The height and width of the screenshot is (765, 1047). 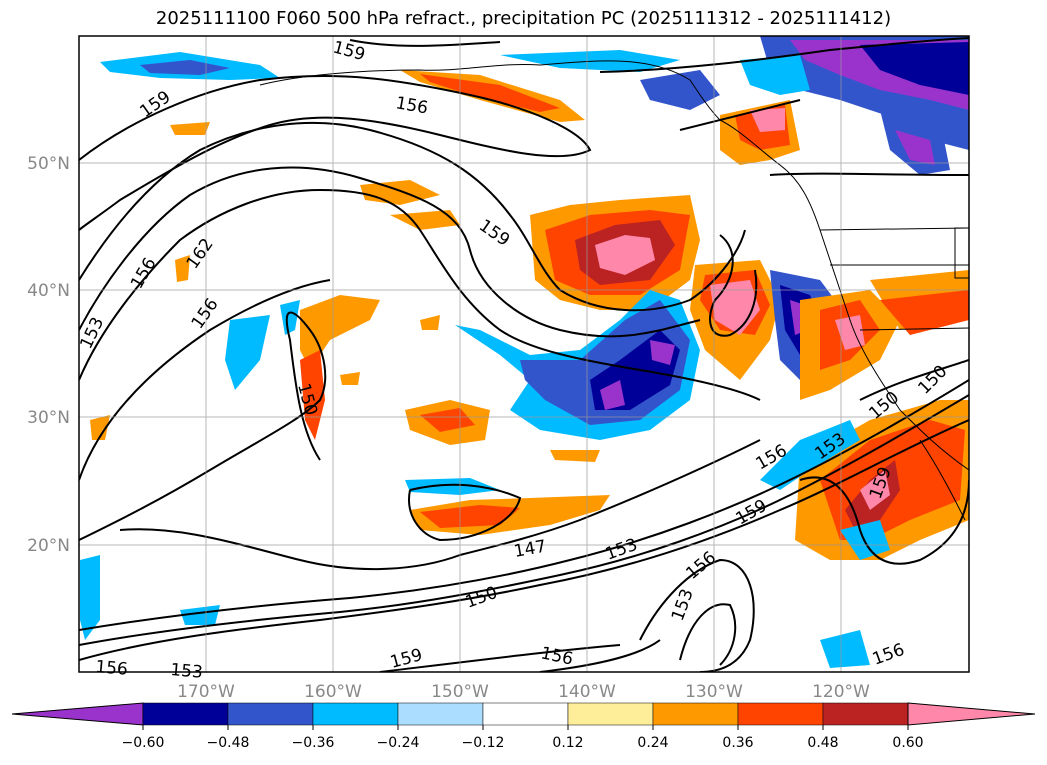 I want to click on negative-streak-northwest, so click(x=410, y=80).